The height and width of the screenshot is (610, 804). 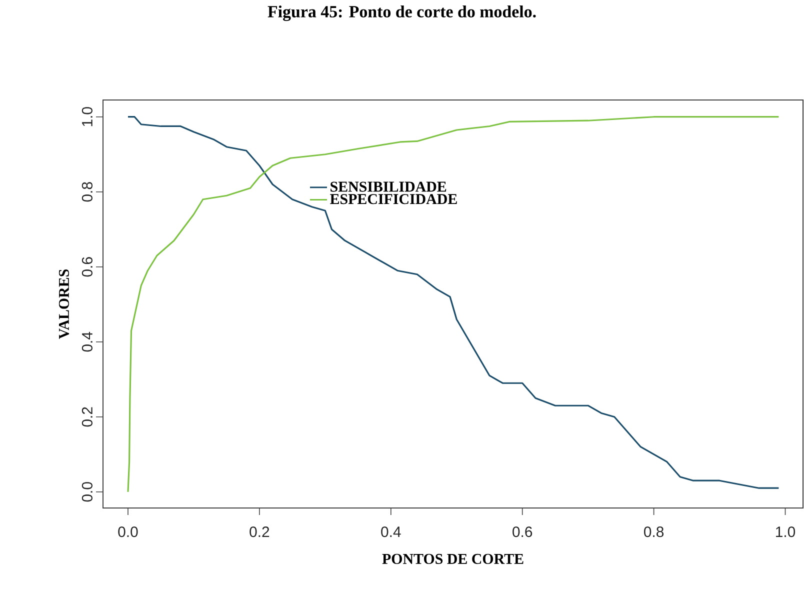 What do you see at coordinates (391, 532) in the screenshot?
I see `x-tick-label: 0.4` at bounding box center [391, 532].